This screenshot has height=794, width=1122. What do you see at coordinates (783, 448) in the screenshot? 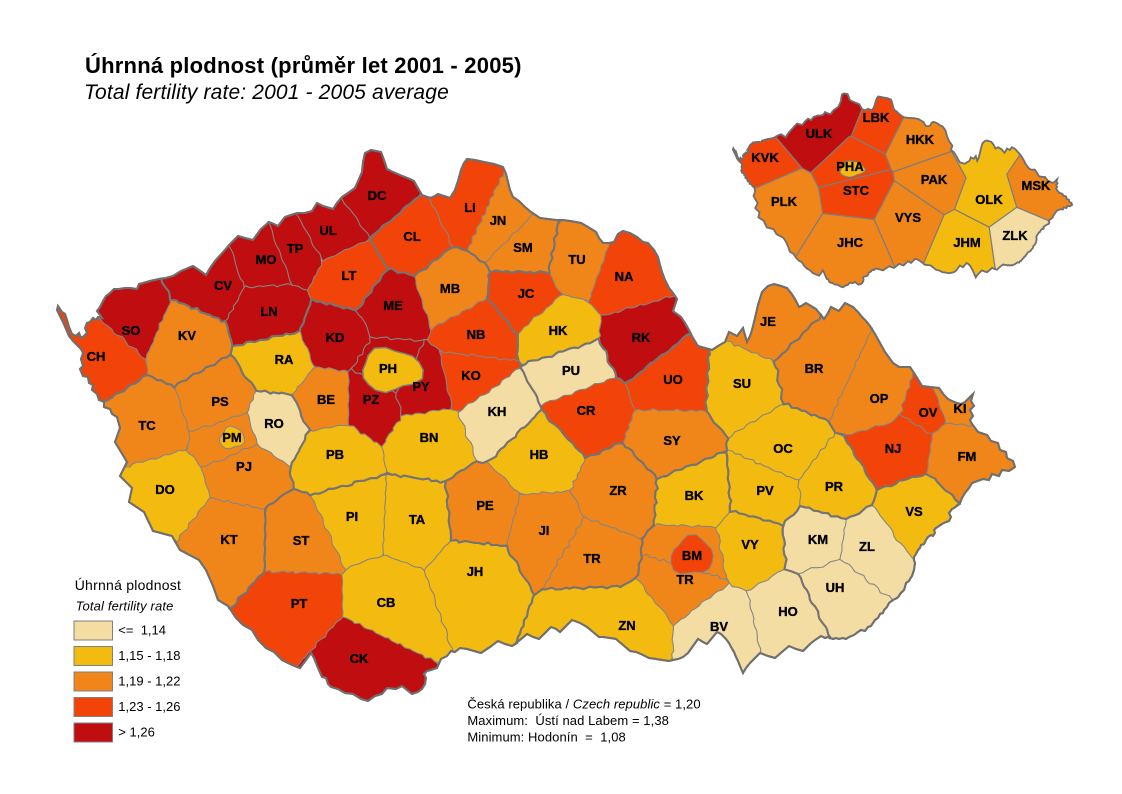
I see `svg-text: OC` at bounding box center [783, 448].